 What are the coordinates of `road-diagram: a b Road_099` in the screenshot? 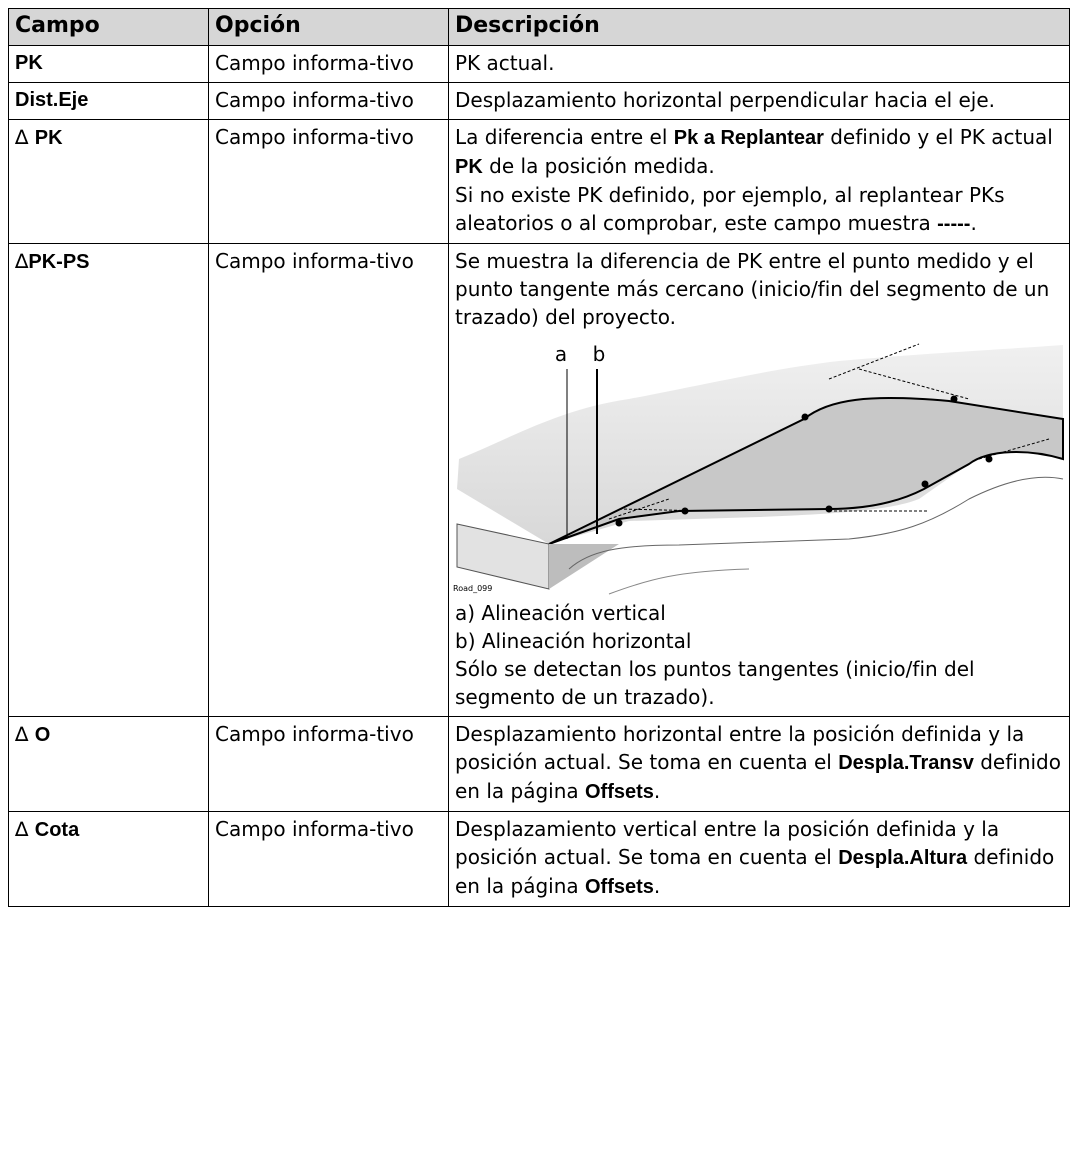 It's located at (758, 468).